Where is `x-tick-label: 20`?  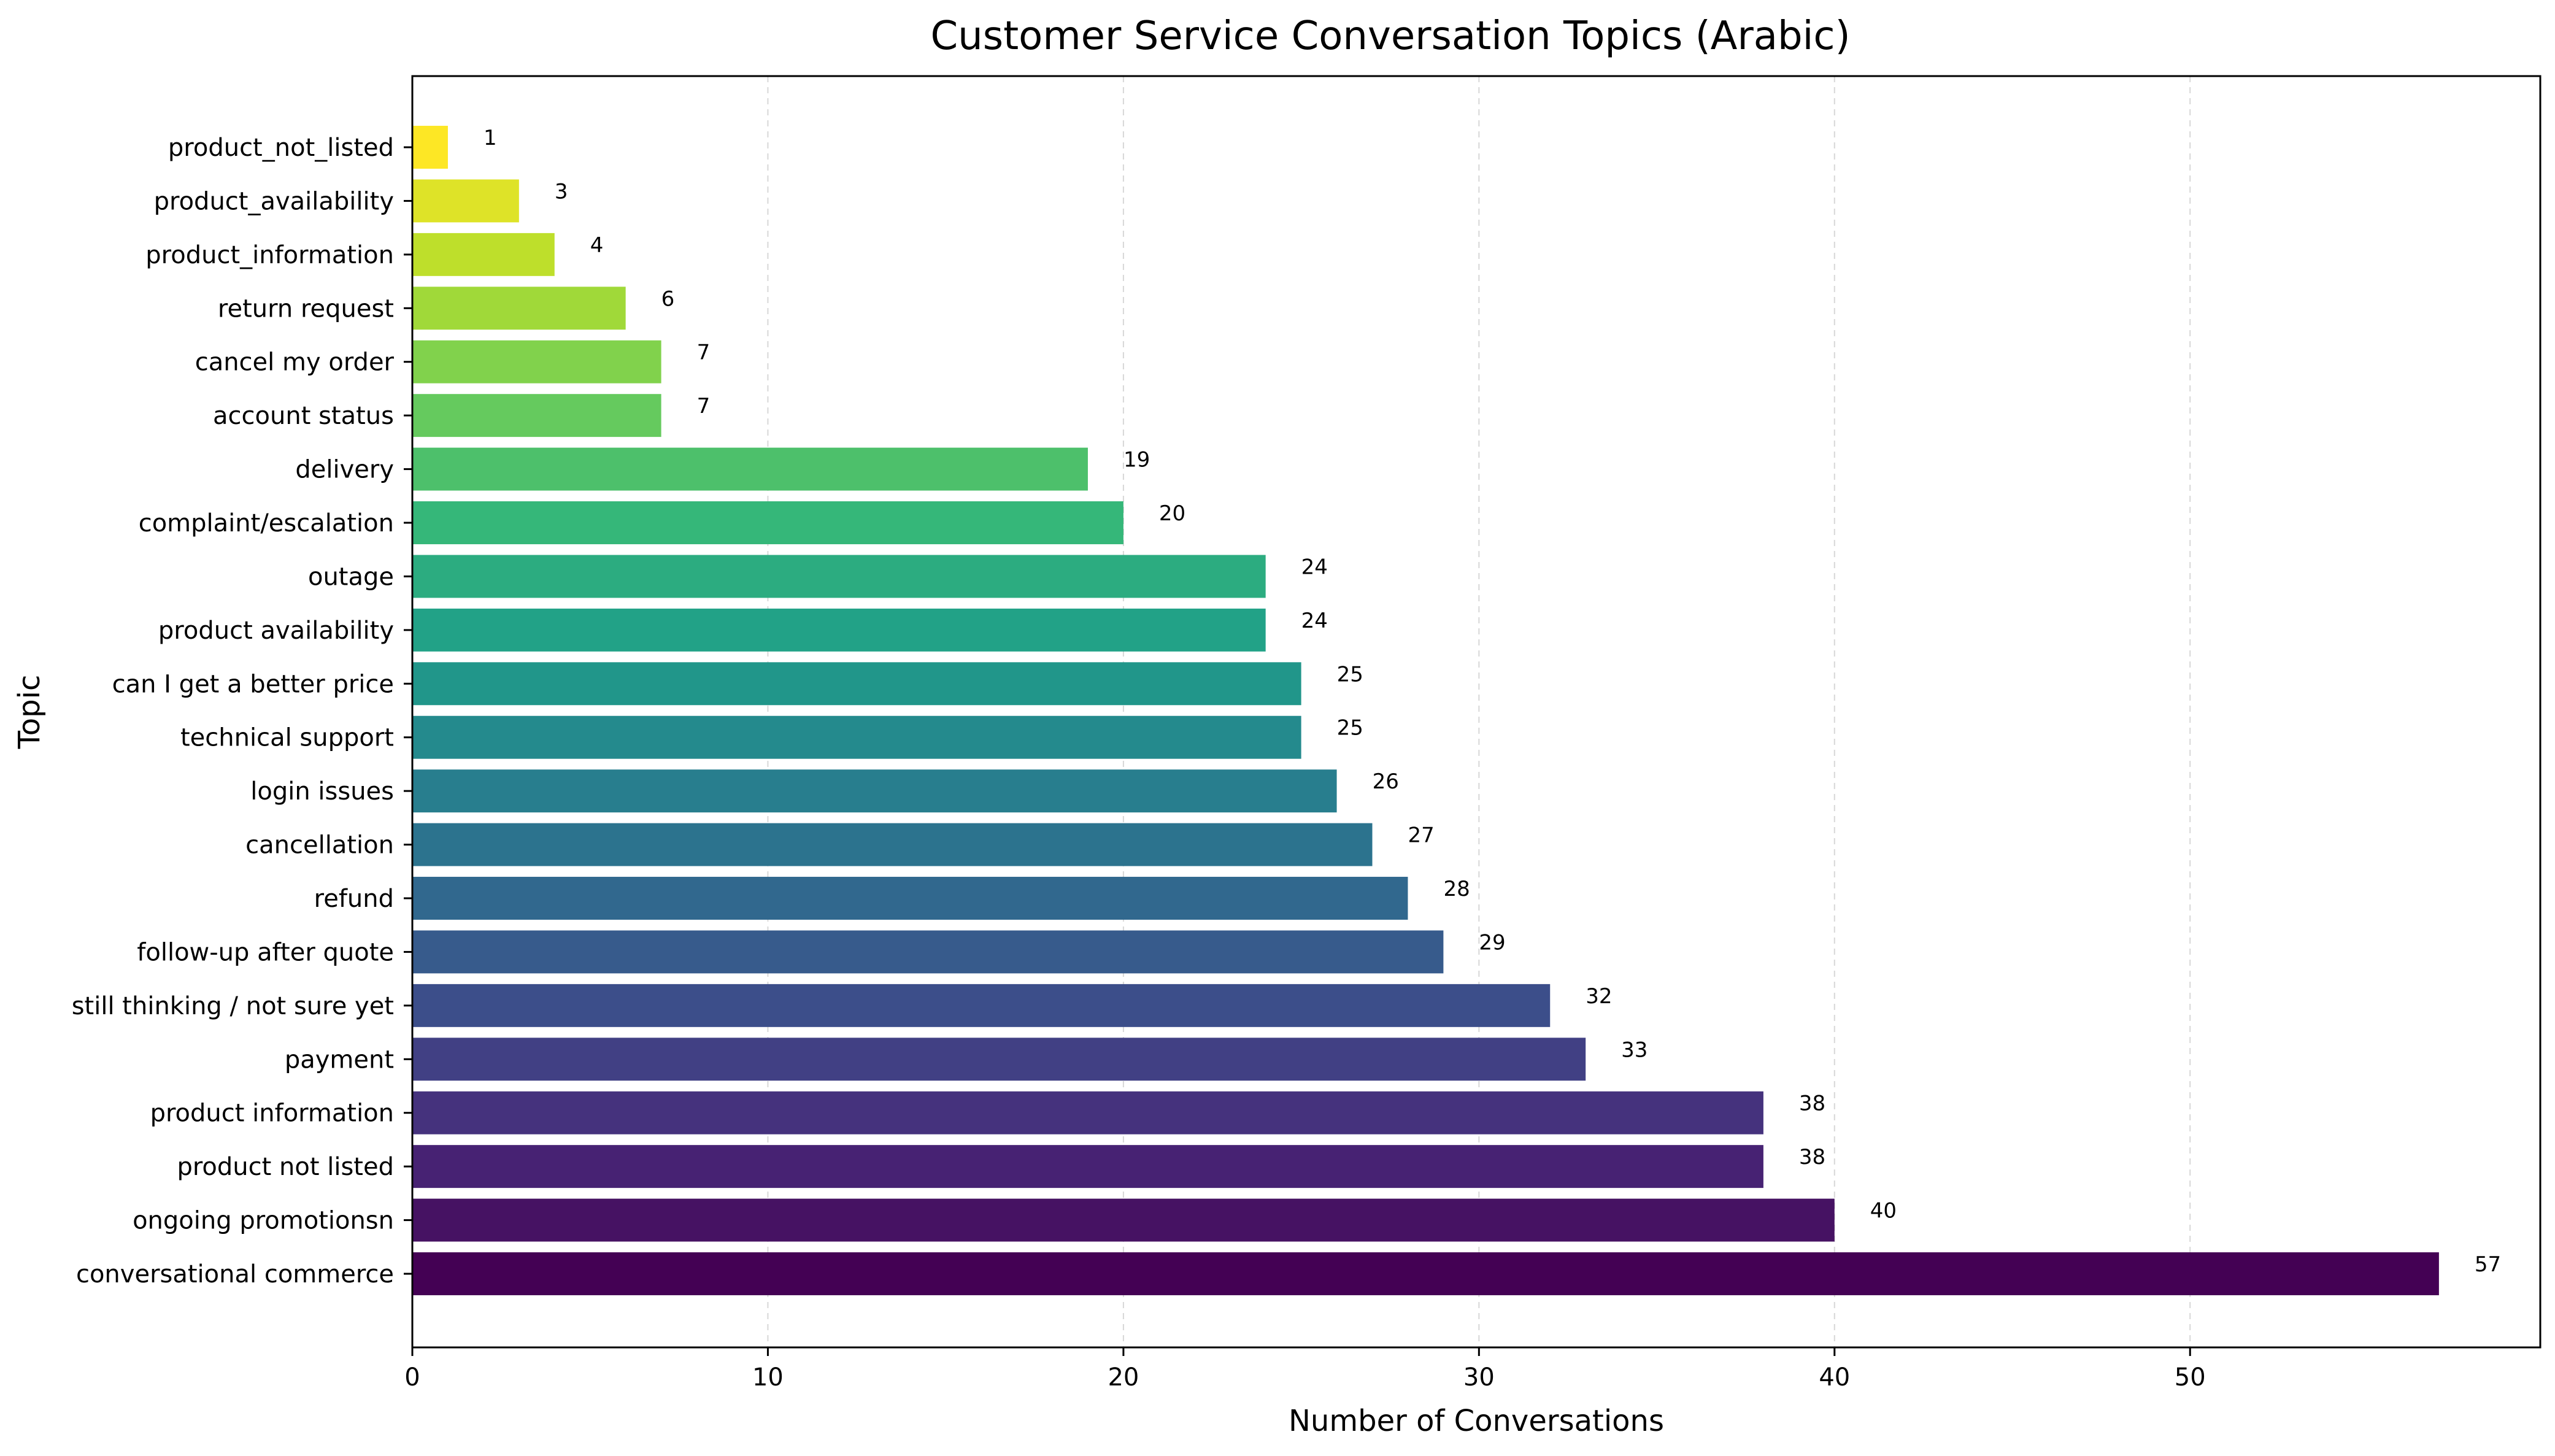 x-tick-label: 20 is located at coordinates (1123, 1377).